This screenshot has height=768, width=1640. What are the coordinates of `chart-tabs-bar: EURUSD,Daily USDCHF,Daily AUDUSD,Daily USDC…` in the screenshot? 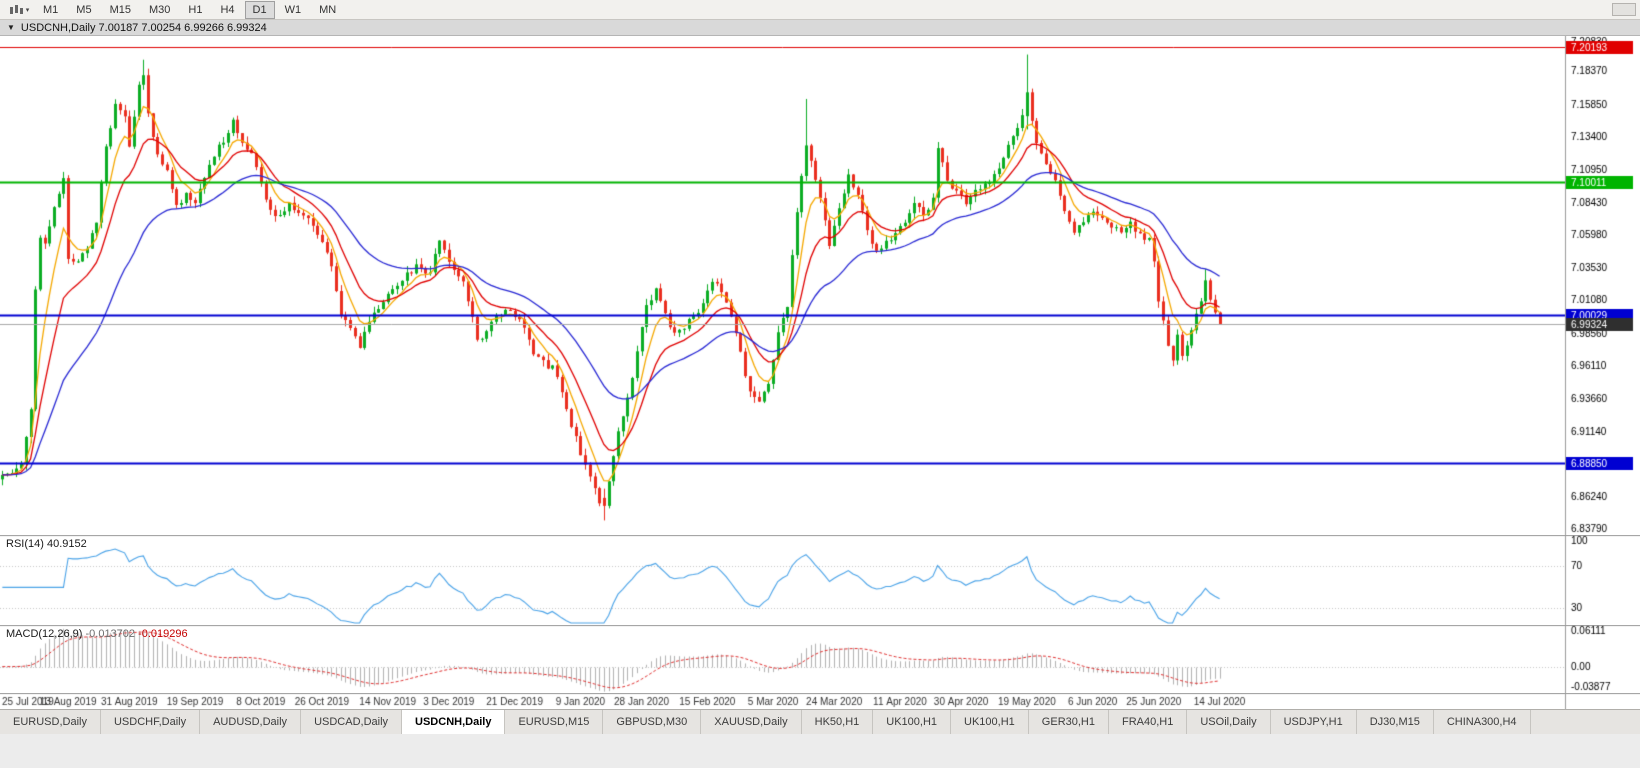 It's located at (820, 721).